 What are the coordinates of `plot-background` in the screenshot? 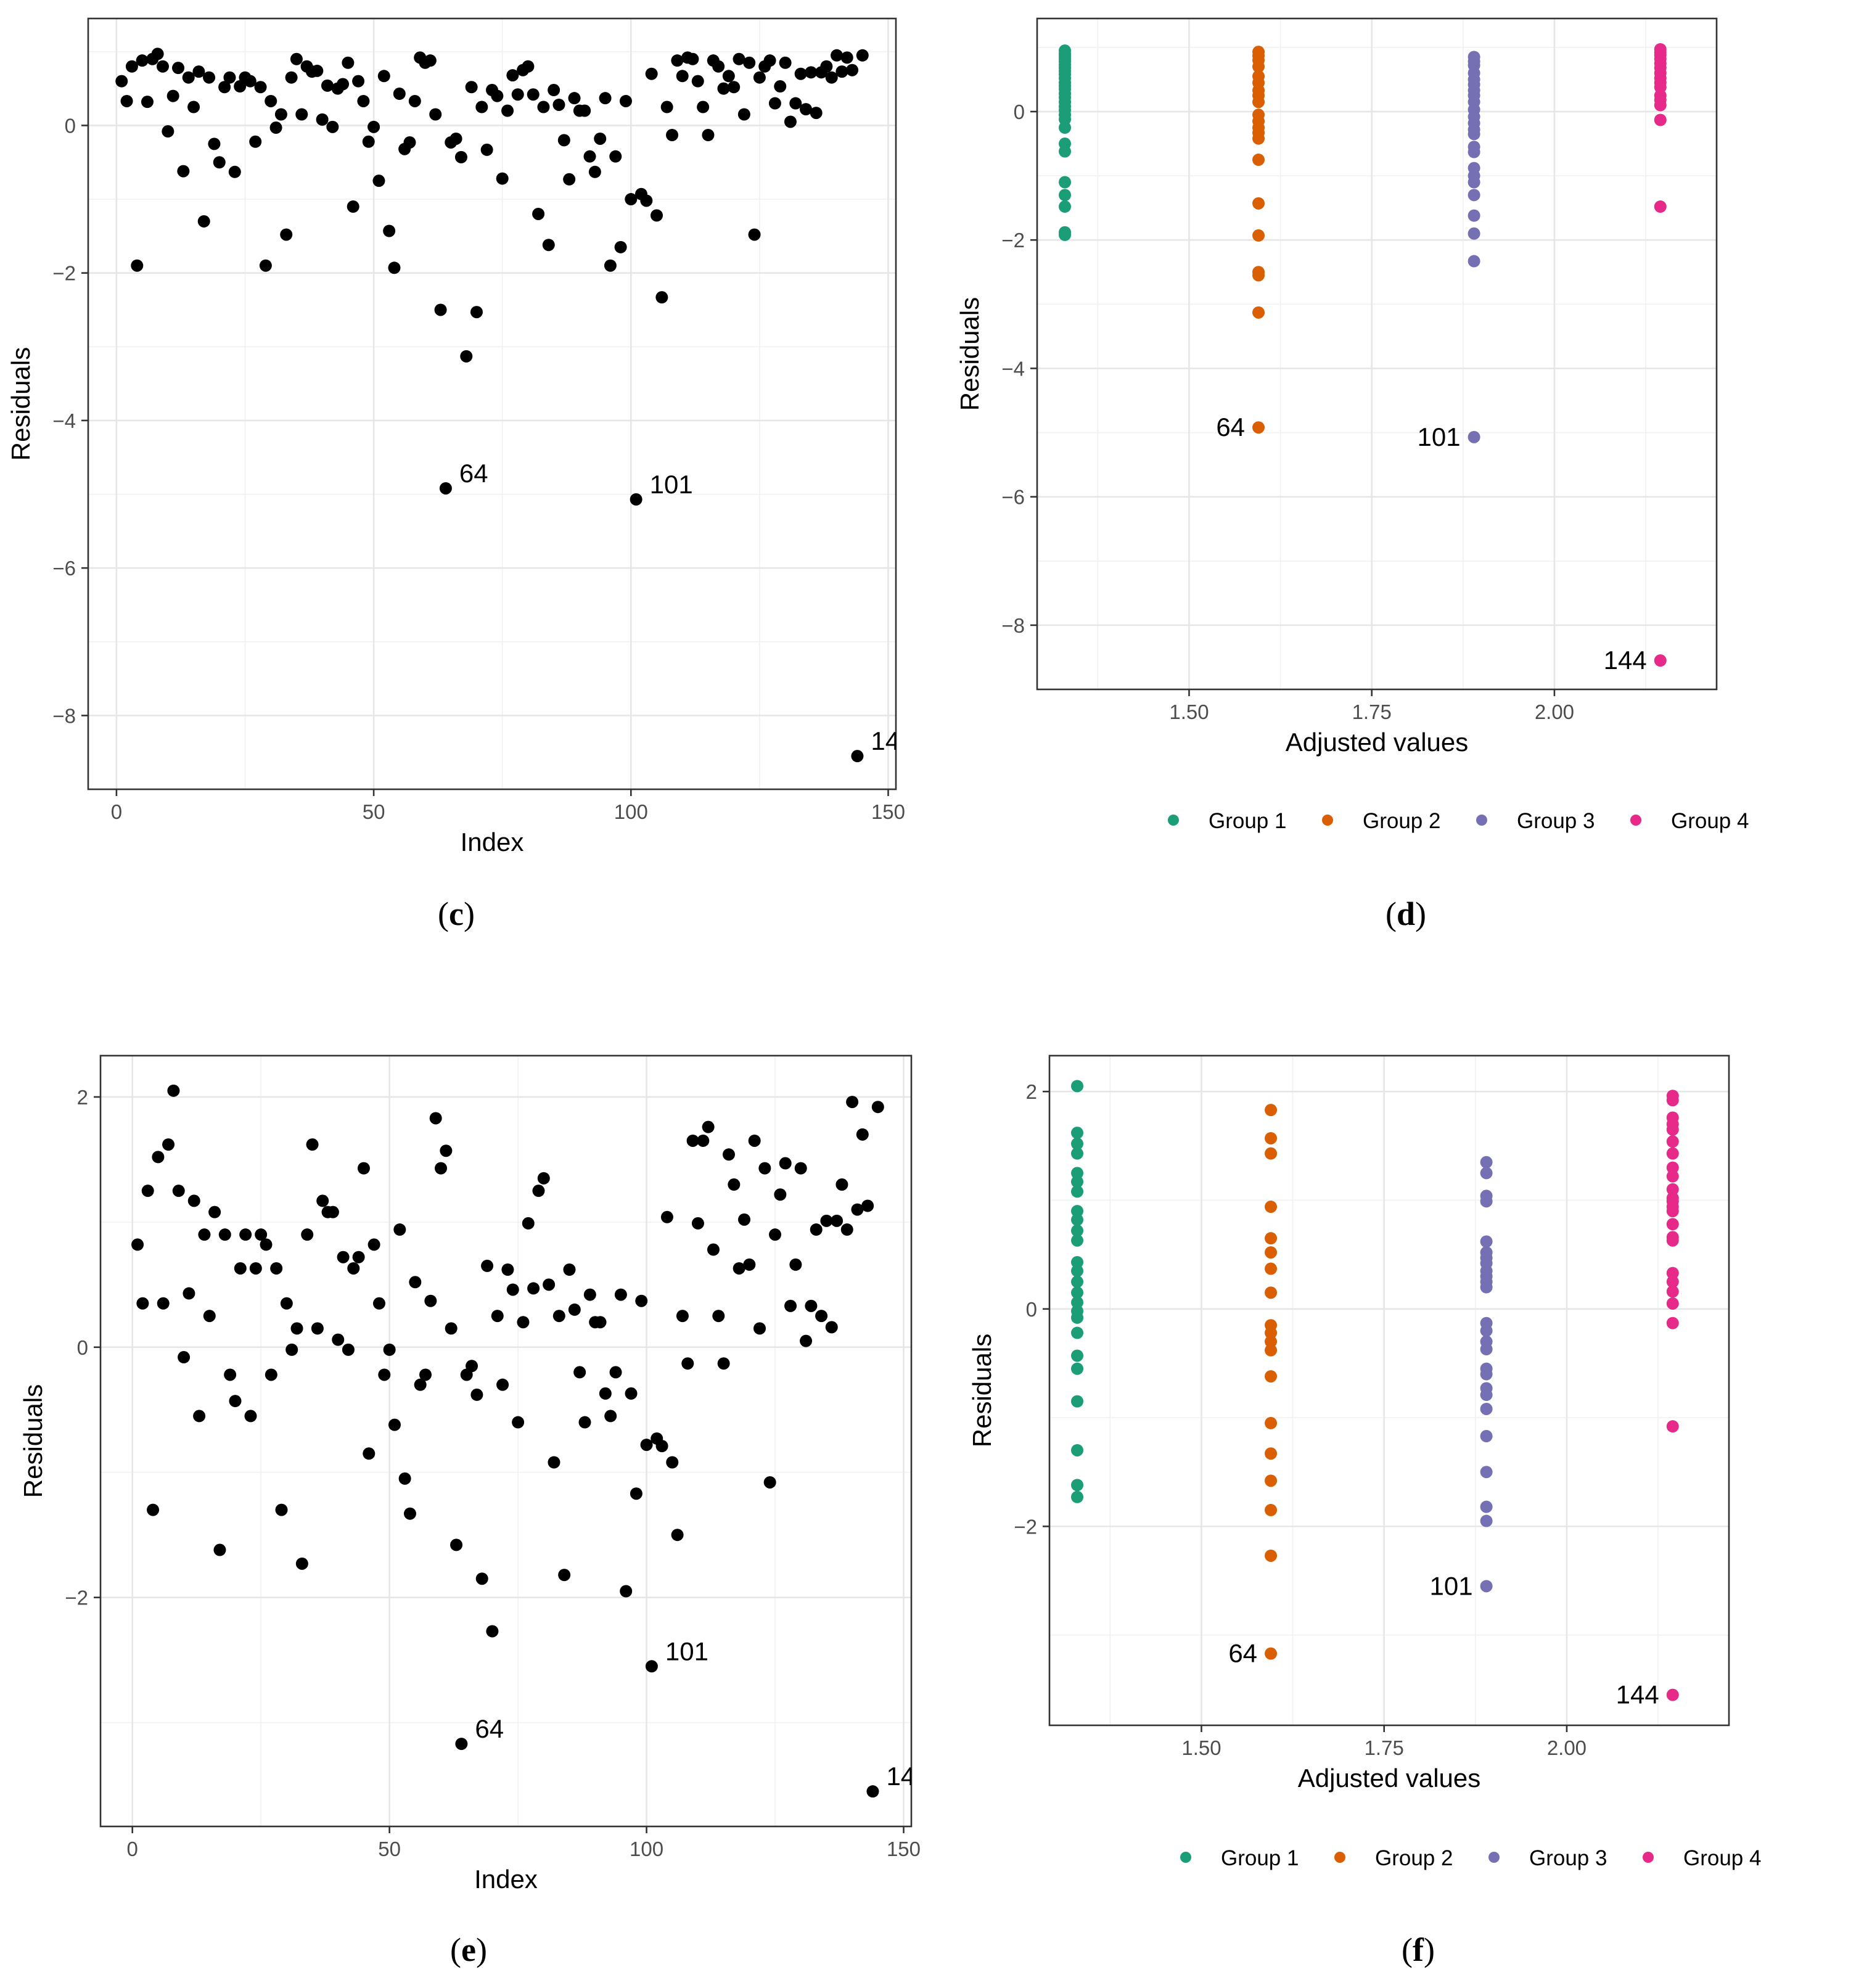 It's located at (1389, 1390).